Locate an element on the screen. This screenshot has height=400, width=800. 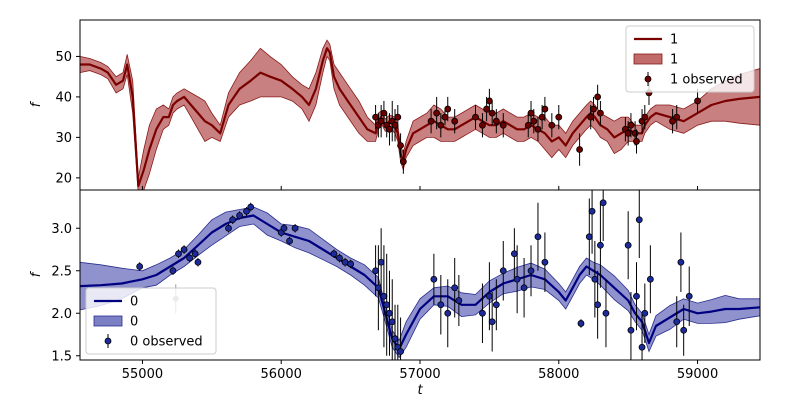
top-legend-point-swatch is located at coordinates (648, 79).